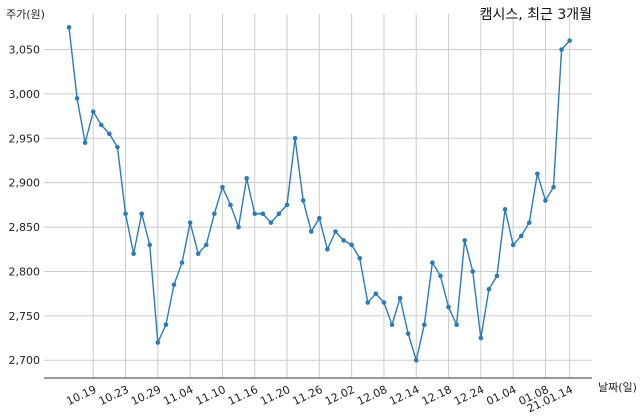  I want to click on y-tick-label: 2,950, so click(25, 138).